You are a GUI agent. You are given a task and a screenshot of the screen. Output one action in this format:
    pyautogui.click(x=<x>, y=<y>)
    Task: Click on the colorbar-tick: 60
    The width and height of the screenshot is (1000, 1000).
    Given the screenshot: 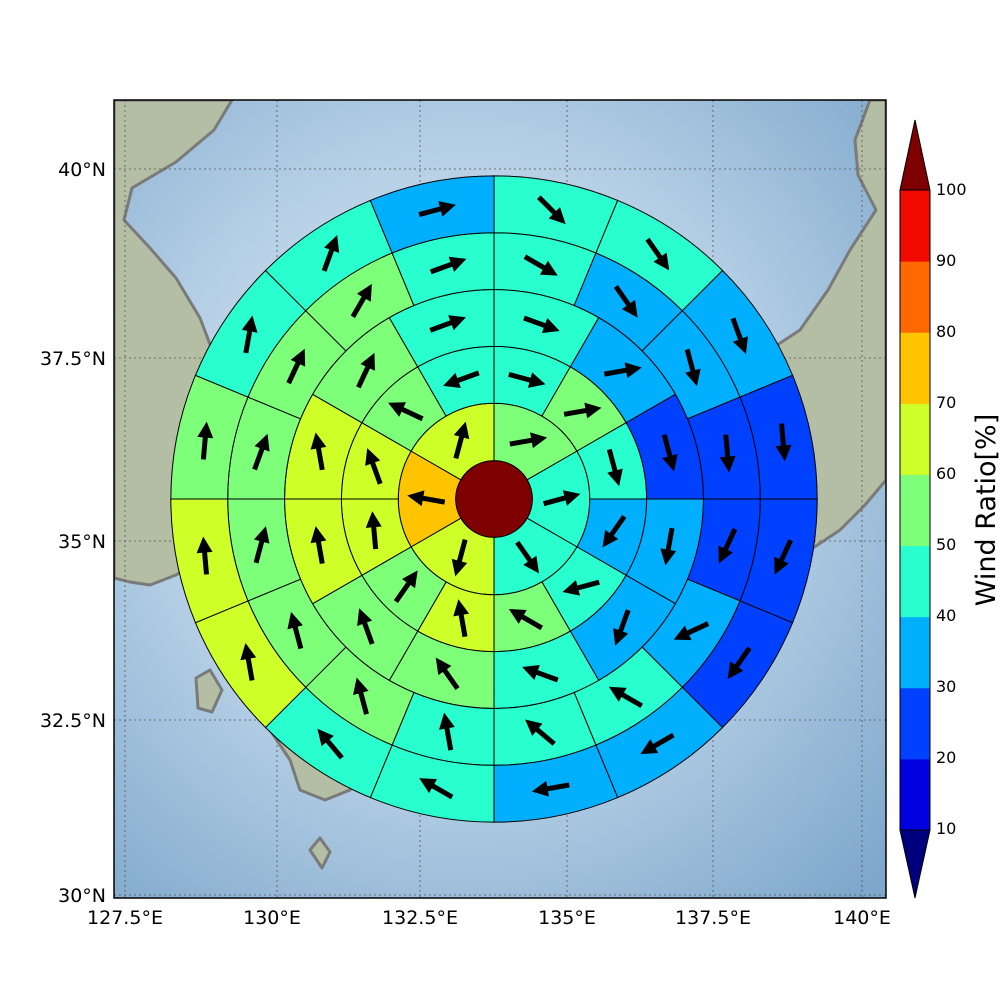 What is the action you would take?
    pyautogui.click(x=946, y=473)
    